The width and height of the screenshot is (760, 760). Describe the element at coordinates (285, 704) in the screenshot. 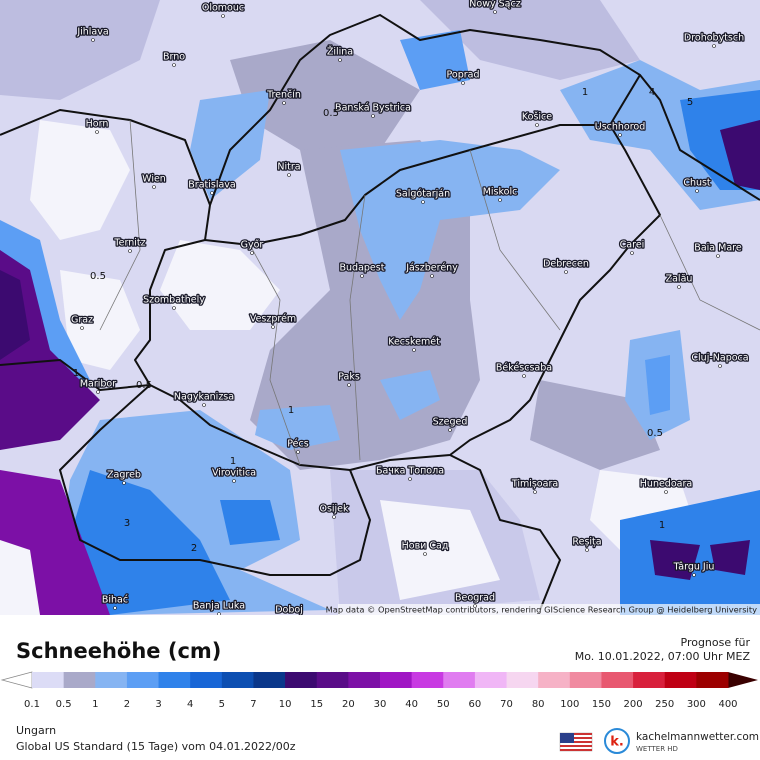

I see `legend-label: 10` at that location.